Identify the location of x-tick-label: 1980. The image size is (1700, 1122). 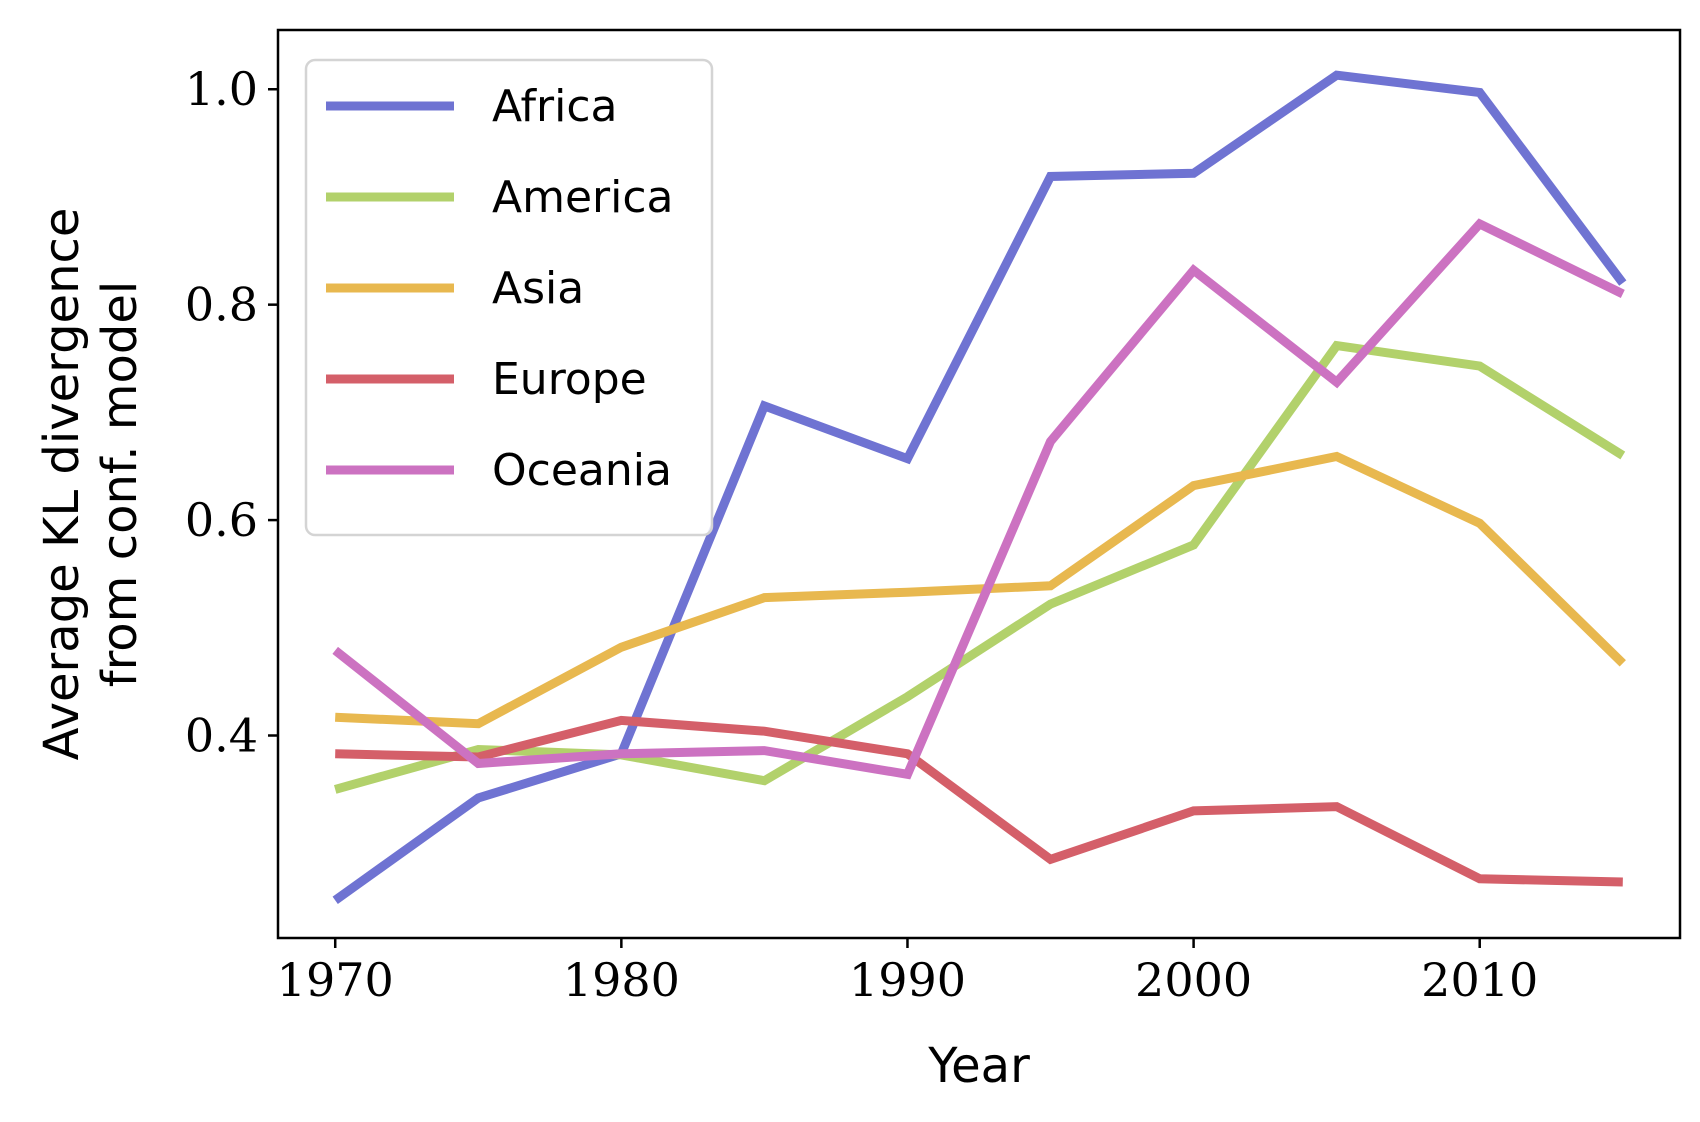
(621, 980).